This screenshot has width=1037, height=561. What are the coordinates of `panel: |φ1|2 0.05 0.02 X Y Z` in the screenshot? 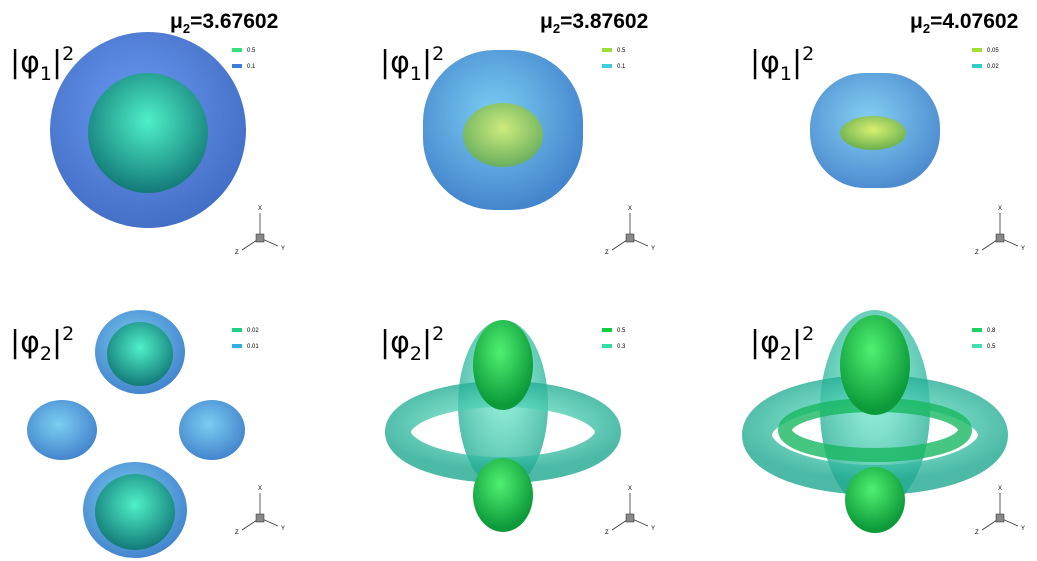 It's located at (887, 149).